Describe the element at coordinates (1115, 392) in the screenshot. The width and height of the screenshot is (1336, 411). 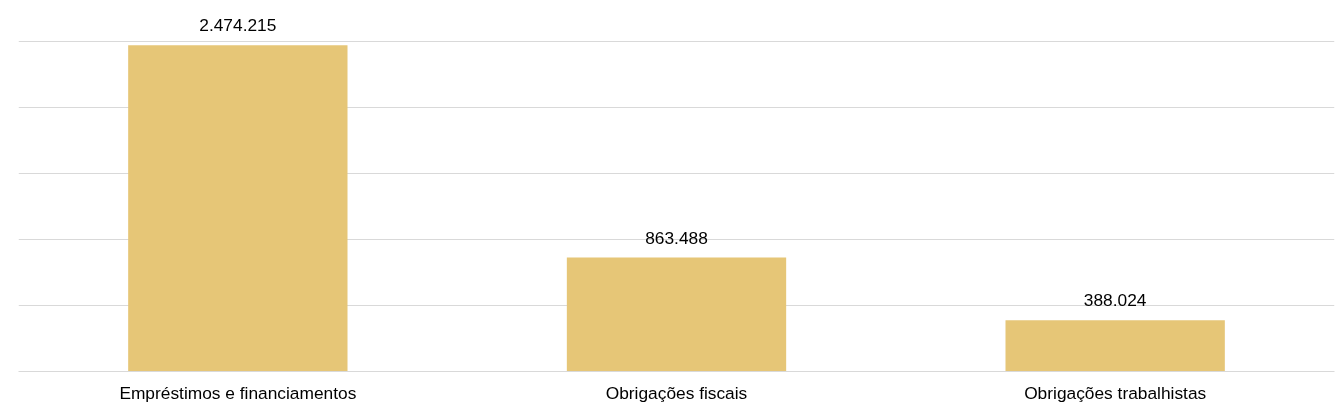
I see `x-tick-label: Obrigações trabalhistas` at that location.